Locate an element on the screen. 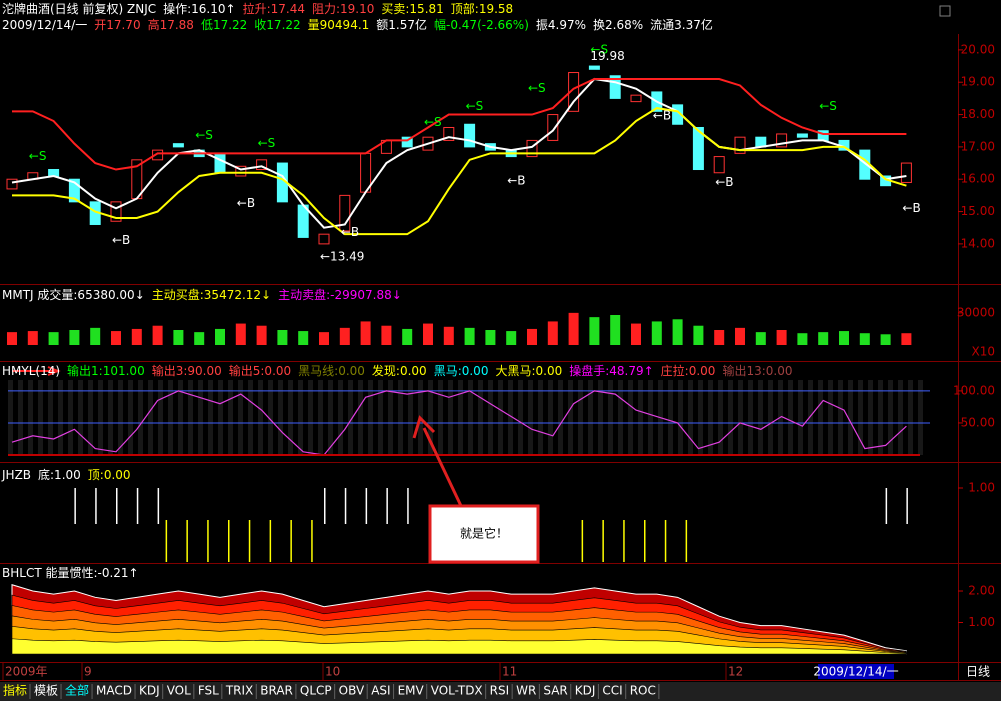 The height and width of the screenshot is (701, 1001). text-segment: BHLCT 能量惯性:-0.21↑ is located at coordinates (70, 572).